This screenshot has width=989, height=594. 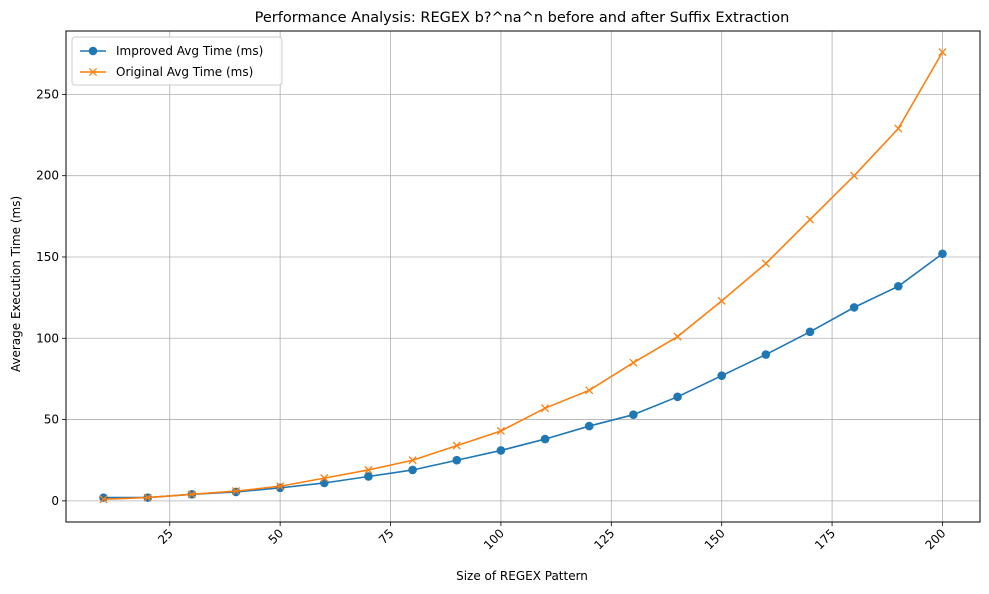 I want to click on legend-box, so click(x=177, y=61).